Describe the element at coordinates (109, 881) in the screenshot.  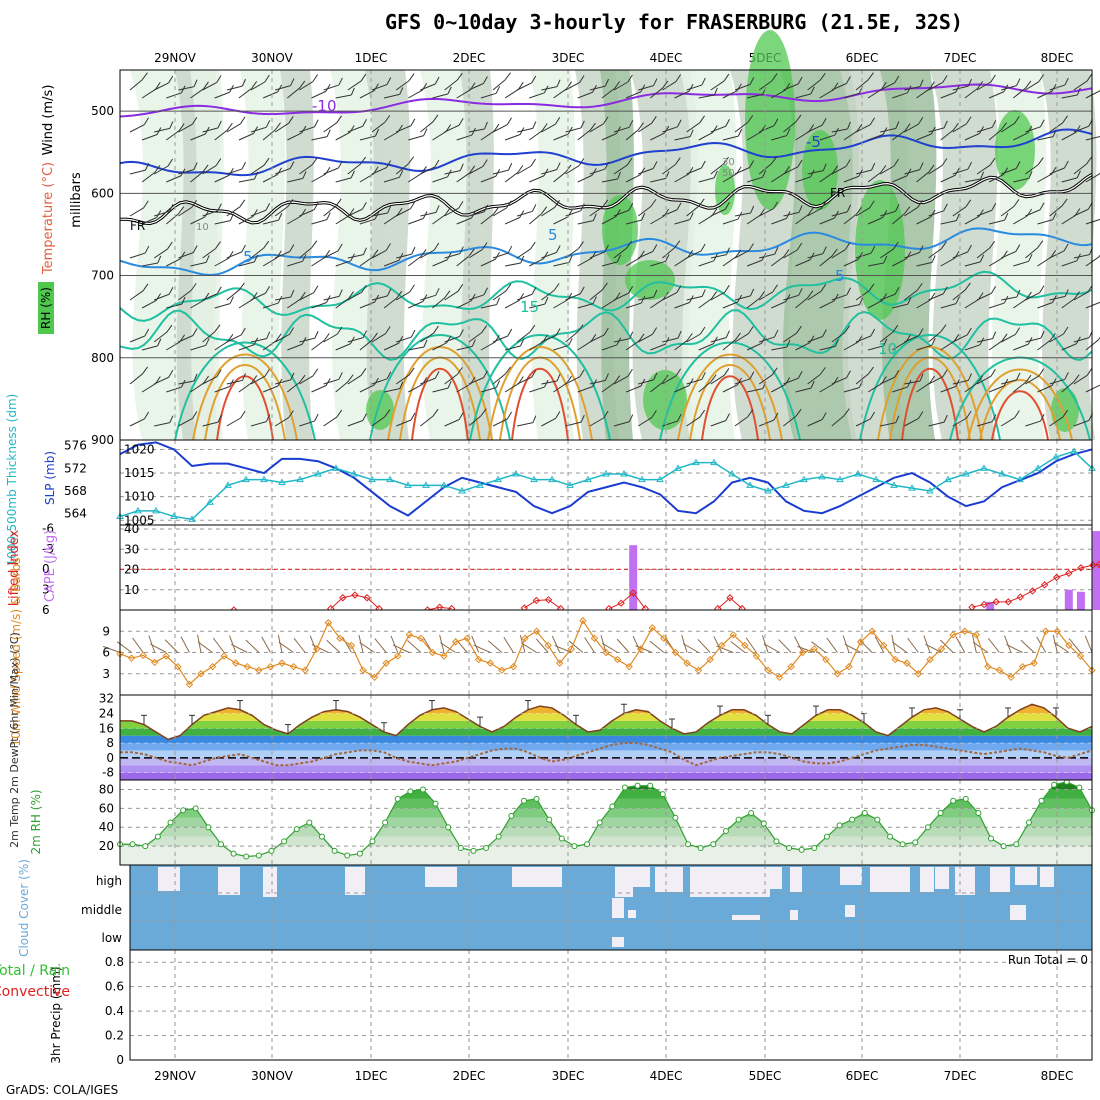
I see `y-tick-label: high` at that location.